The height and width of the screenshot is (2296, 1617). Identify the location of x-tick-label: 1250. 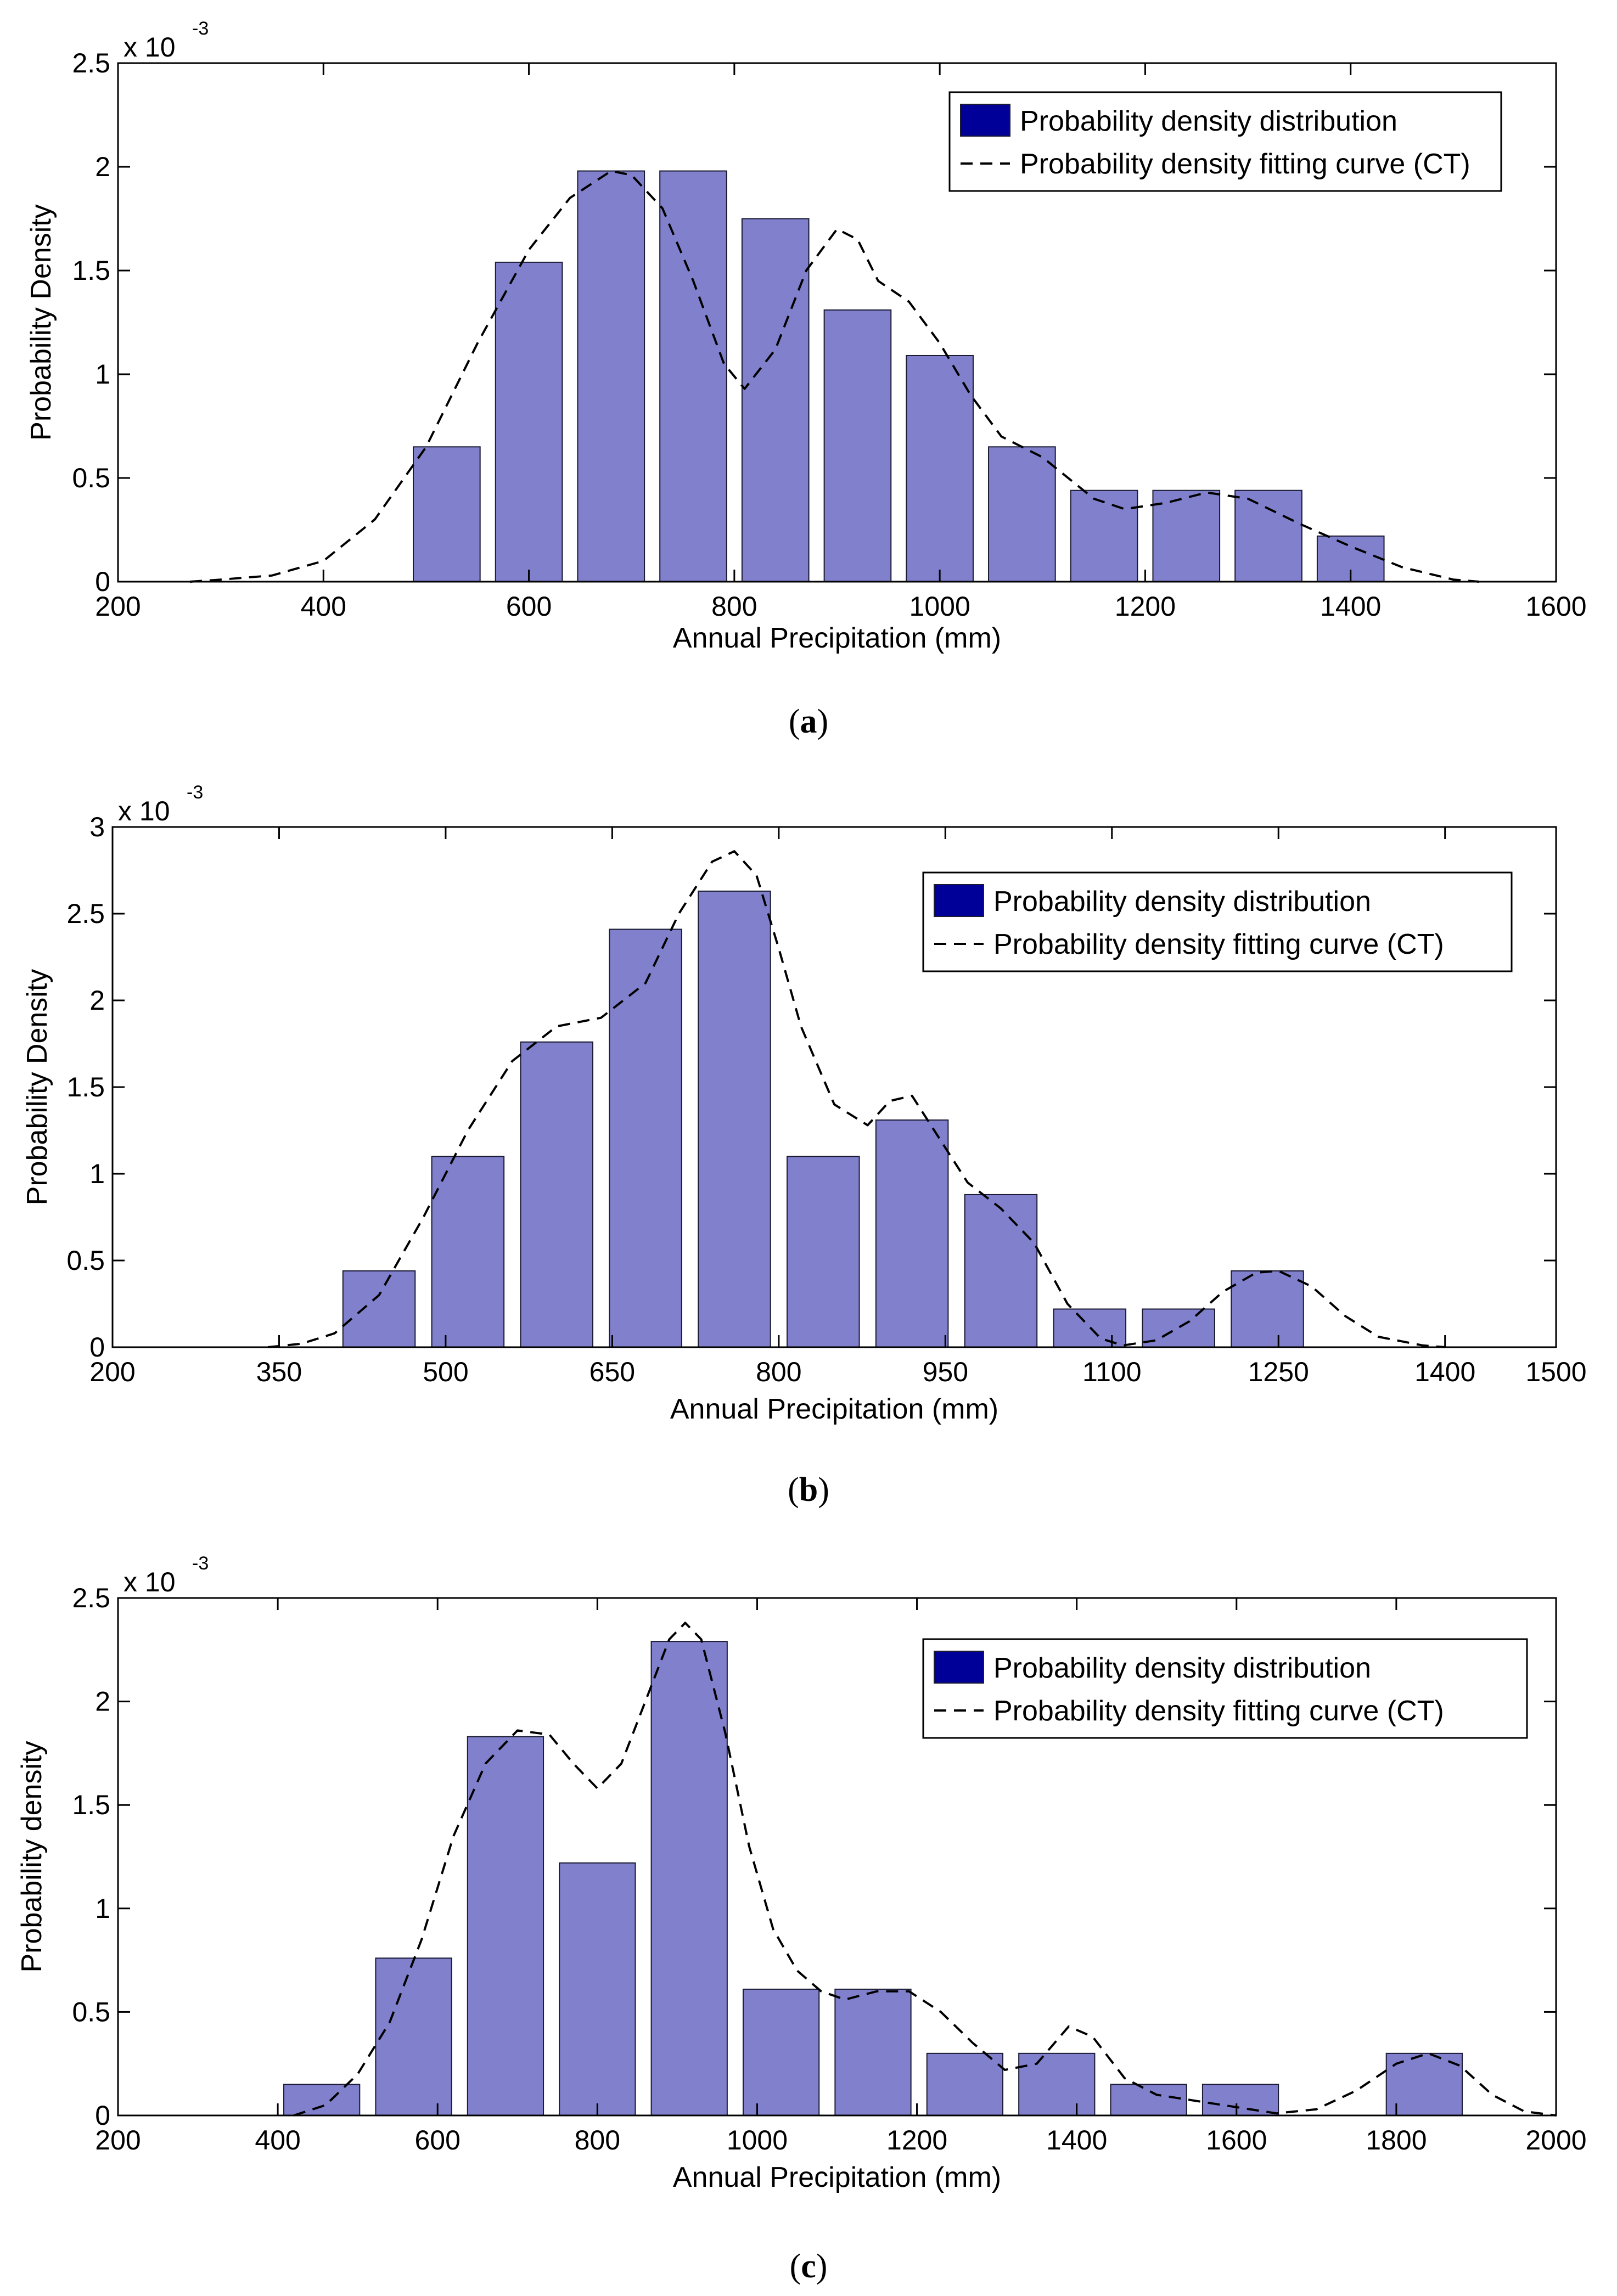
(1278, 1372).